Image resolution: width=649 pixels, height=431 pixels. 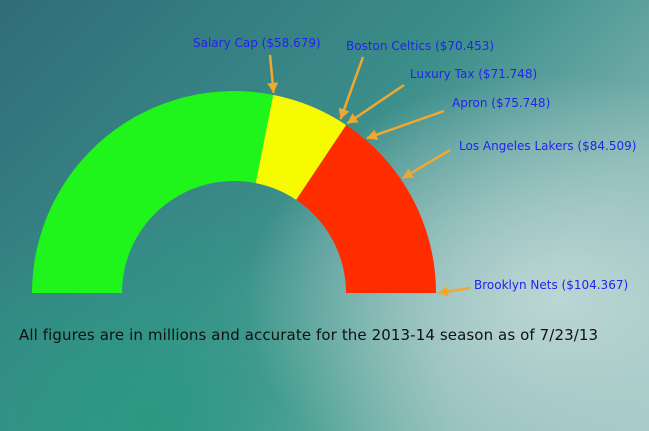 What do you see at coordinates (257, 43) in the screenshot?
I see `marker-label-0: Salary Cap ($58.679)` at bounding box center [257, 43].